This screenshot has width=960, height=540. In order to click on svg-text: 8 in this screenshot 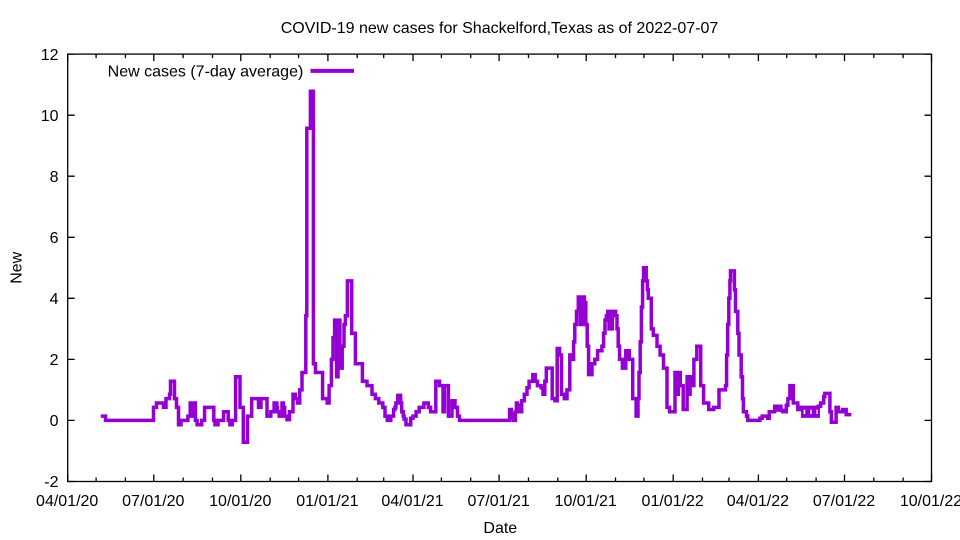, I will do `click(54, 177)`.